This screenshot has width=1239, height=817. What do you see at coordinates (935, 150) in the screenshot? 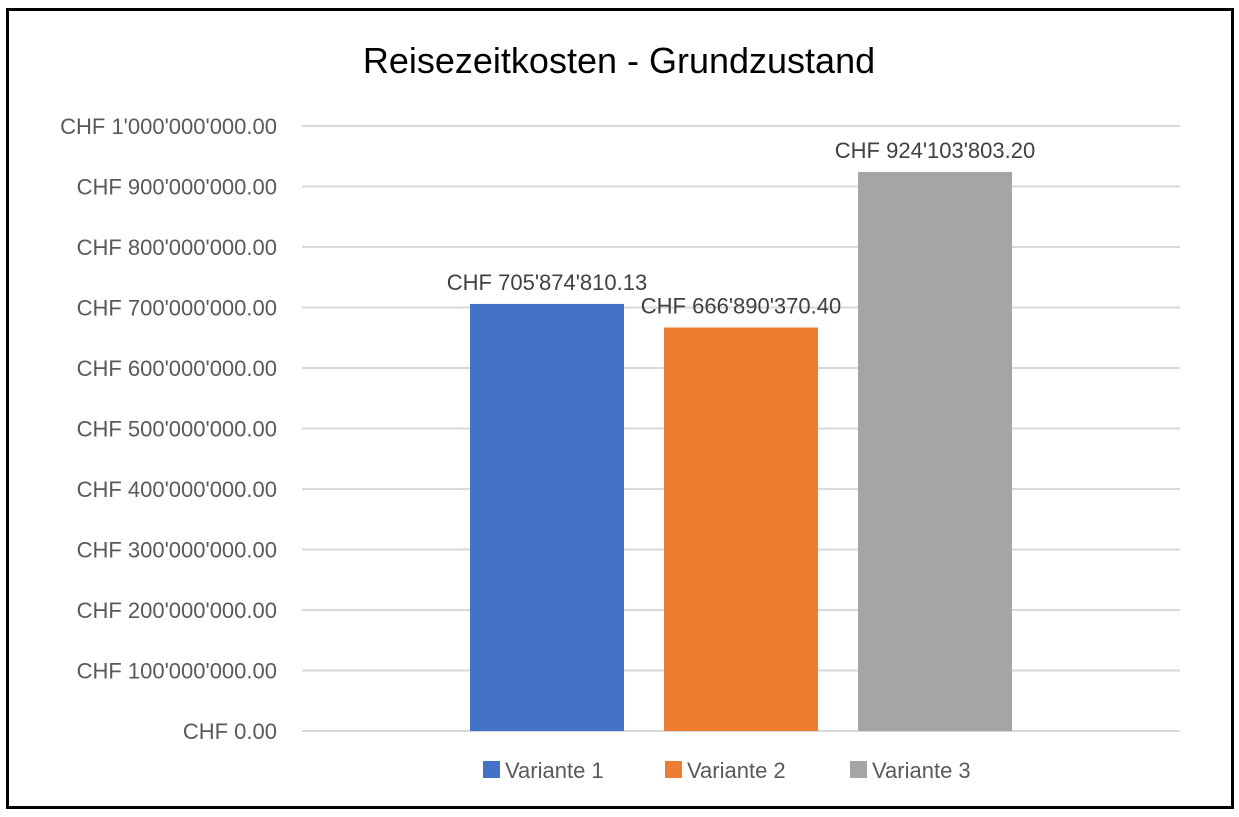
I see `data-label: CHF 924'103'803.20` at bounding box center [935, 150].